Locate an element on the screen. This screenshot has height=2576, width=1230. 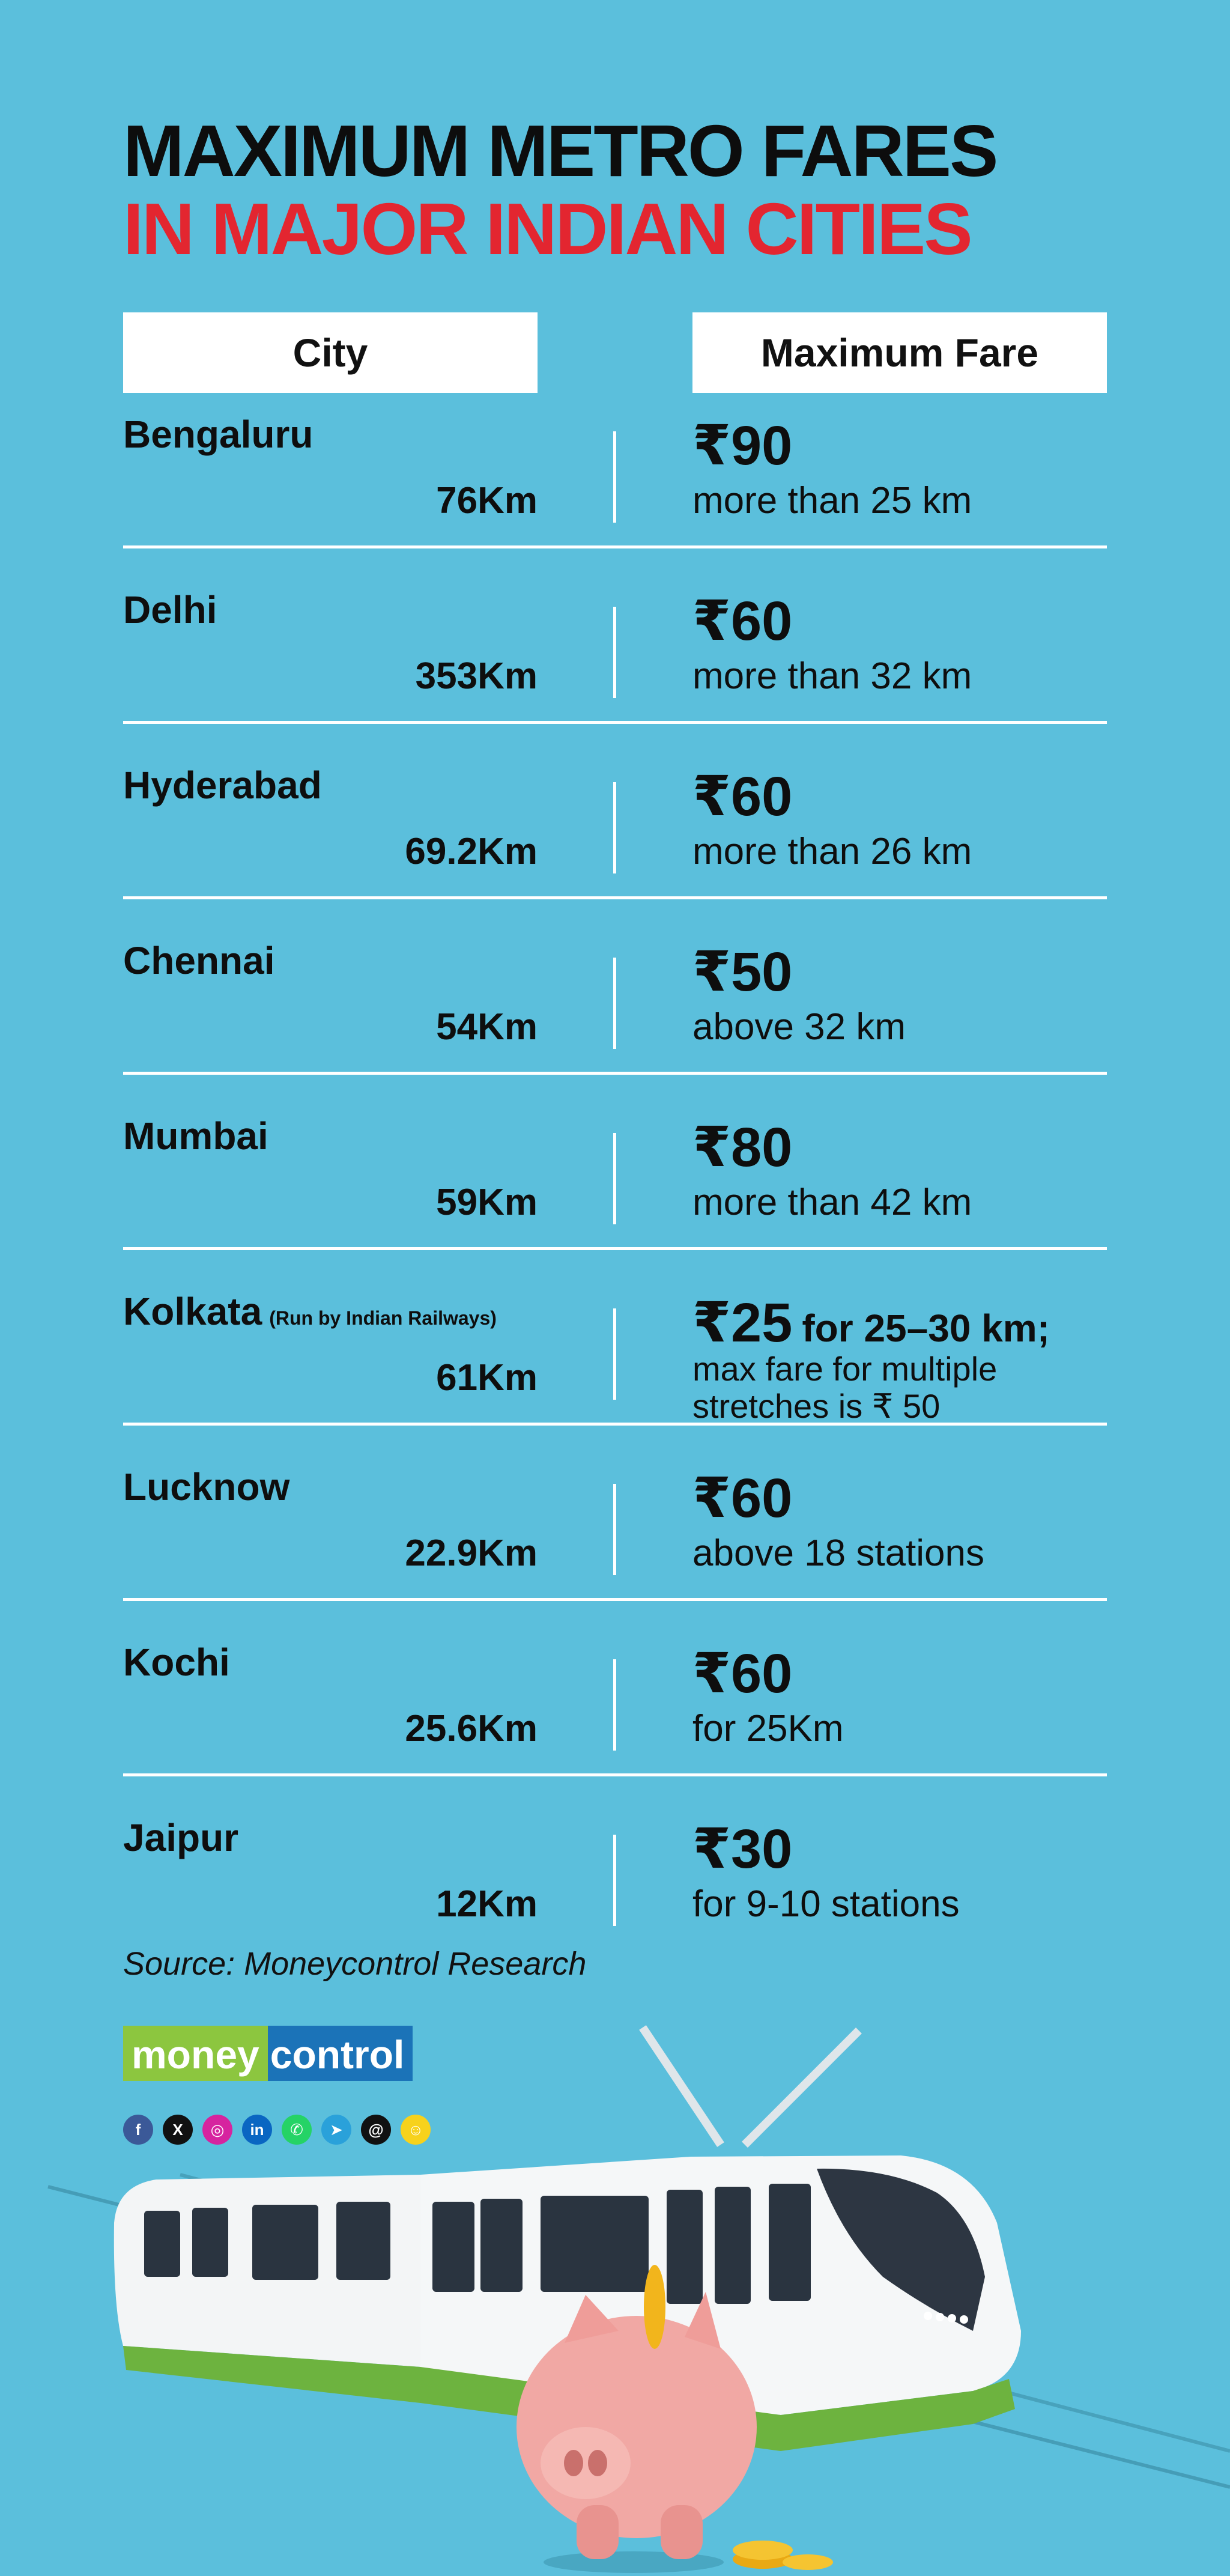
city-label: Delhi is located at coordinates (170, 609).